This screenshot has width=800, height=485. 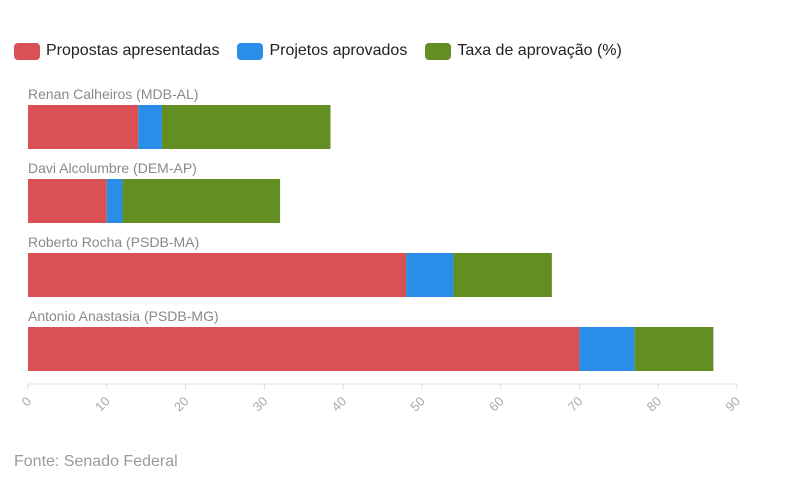 What do you see at coordinates (260, 404) in the screenshot?
I see `x-tick-label: 30` at bounding box center [260, 404].